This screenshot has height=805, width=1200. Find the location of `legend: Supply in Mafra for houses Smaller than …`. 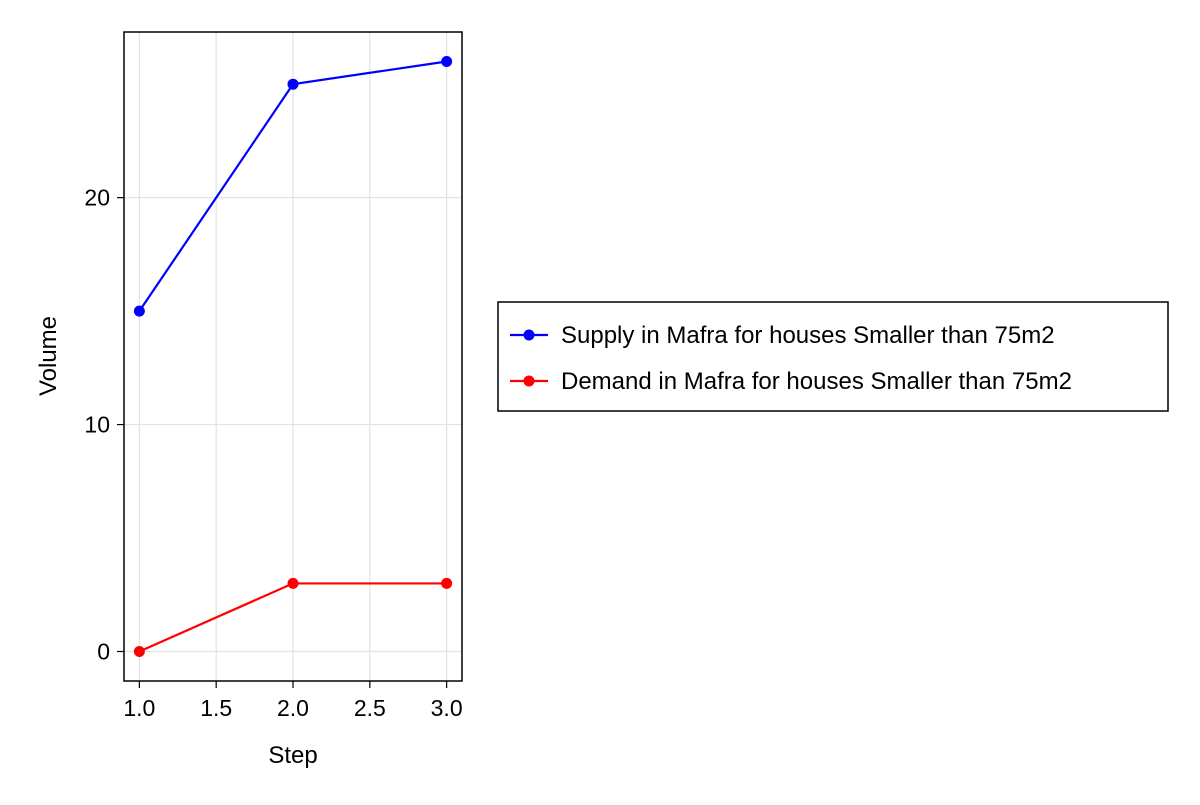

legend: Supply in Mafra for houses Smaller than … is located at coordinates (833, 356).